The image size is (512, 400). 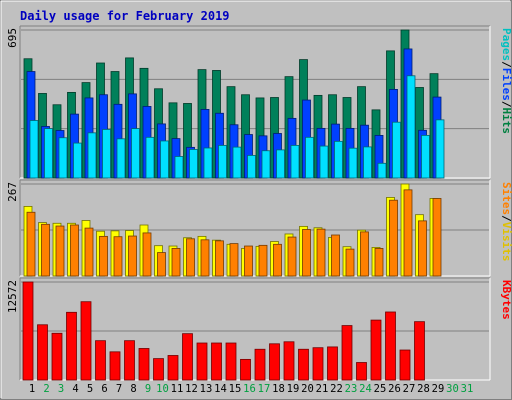 I want to click on day-label-22: 22, so click(x=336, y=389).